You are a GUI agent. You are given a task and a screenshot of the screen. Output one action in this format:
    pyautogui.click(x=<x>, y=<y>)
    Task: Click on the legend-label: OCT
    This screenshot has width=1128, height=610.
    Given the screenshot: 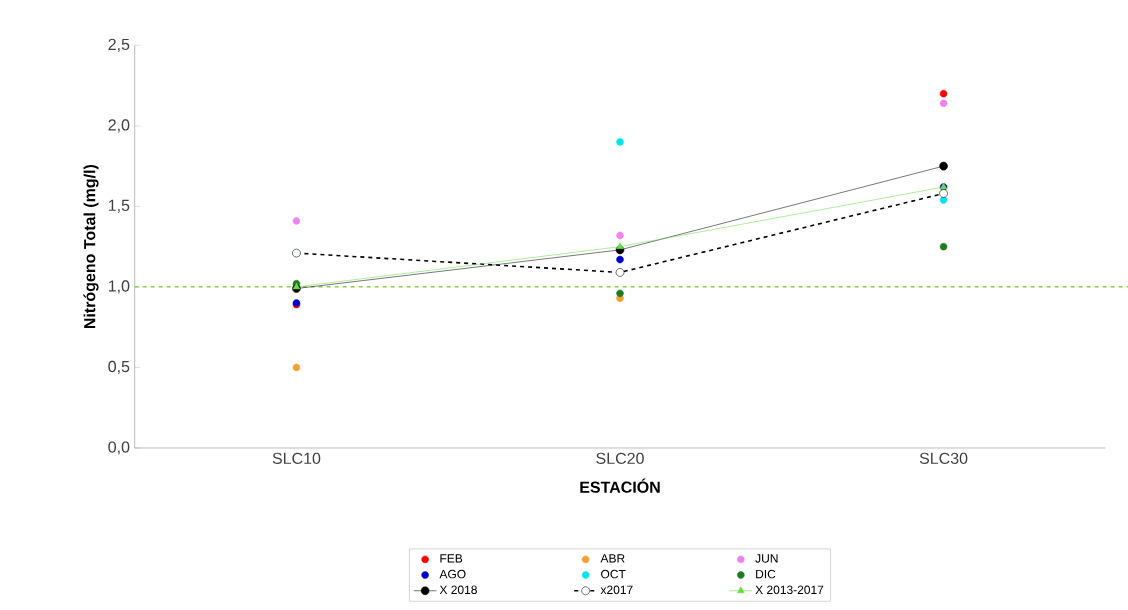 What is the action you would take?
    pyautogui.click(x=613, y=574)
    